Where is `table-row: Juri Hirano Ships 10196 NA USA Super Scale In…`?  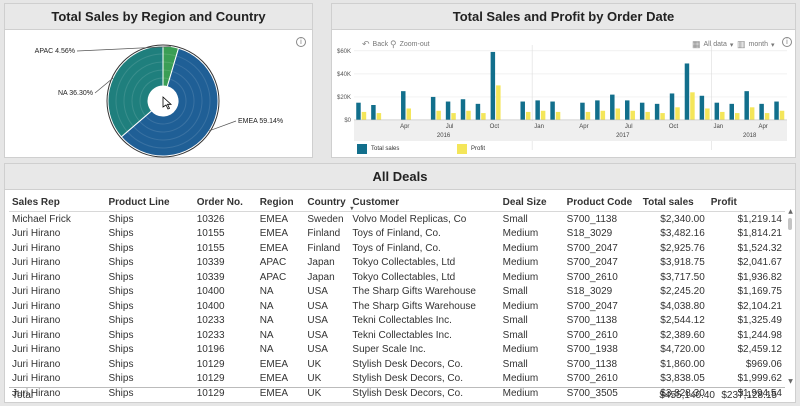
table-row: Juri Hirano Ships 10196 NA USA Super Scale In… is located at coordinates (397, 350).